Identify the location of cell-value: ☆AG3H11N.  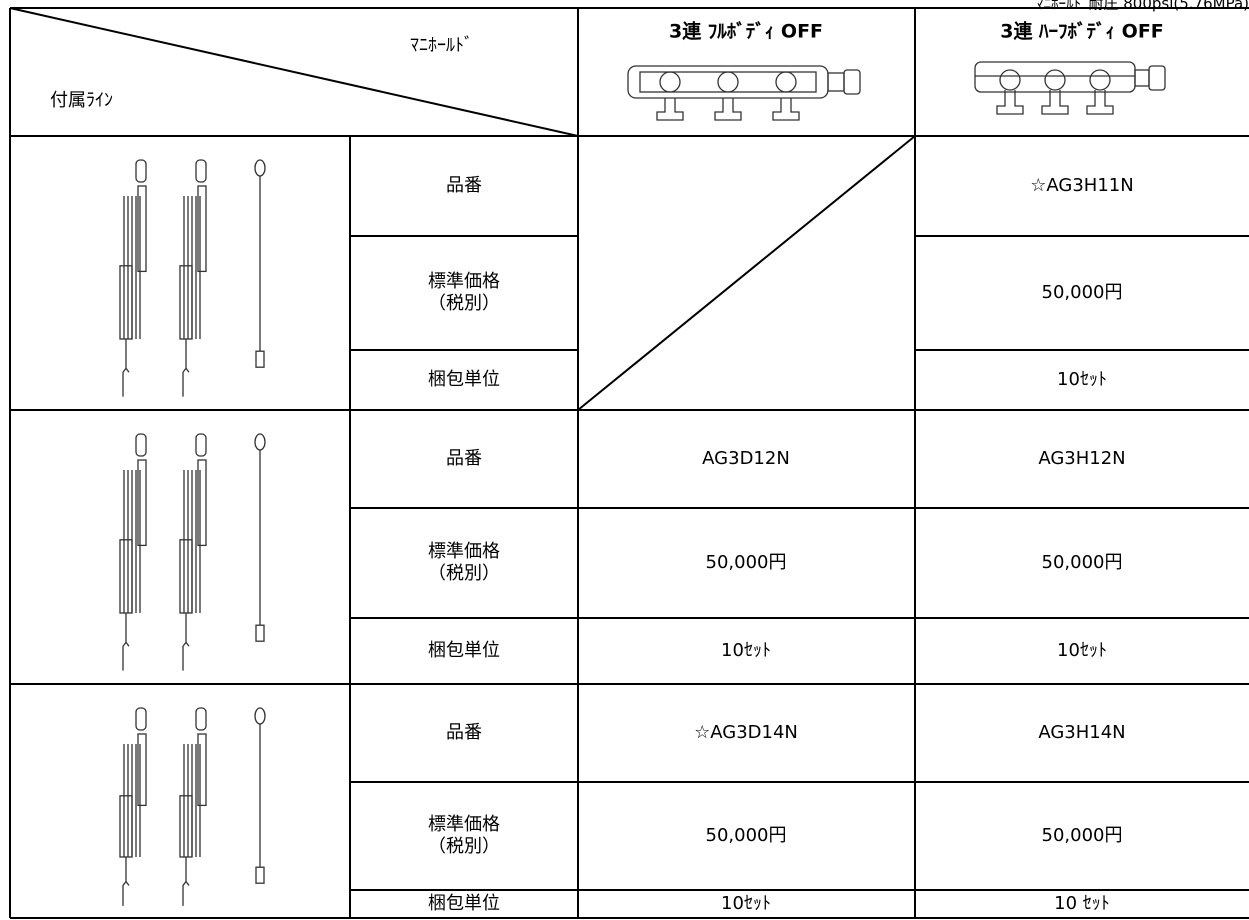
(1081, 185).